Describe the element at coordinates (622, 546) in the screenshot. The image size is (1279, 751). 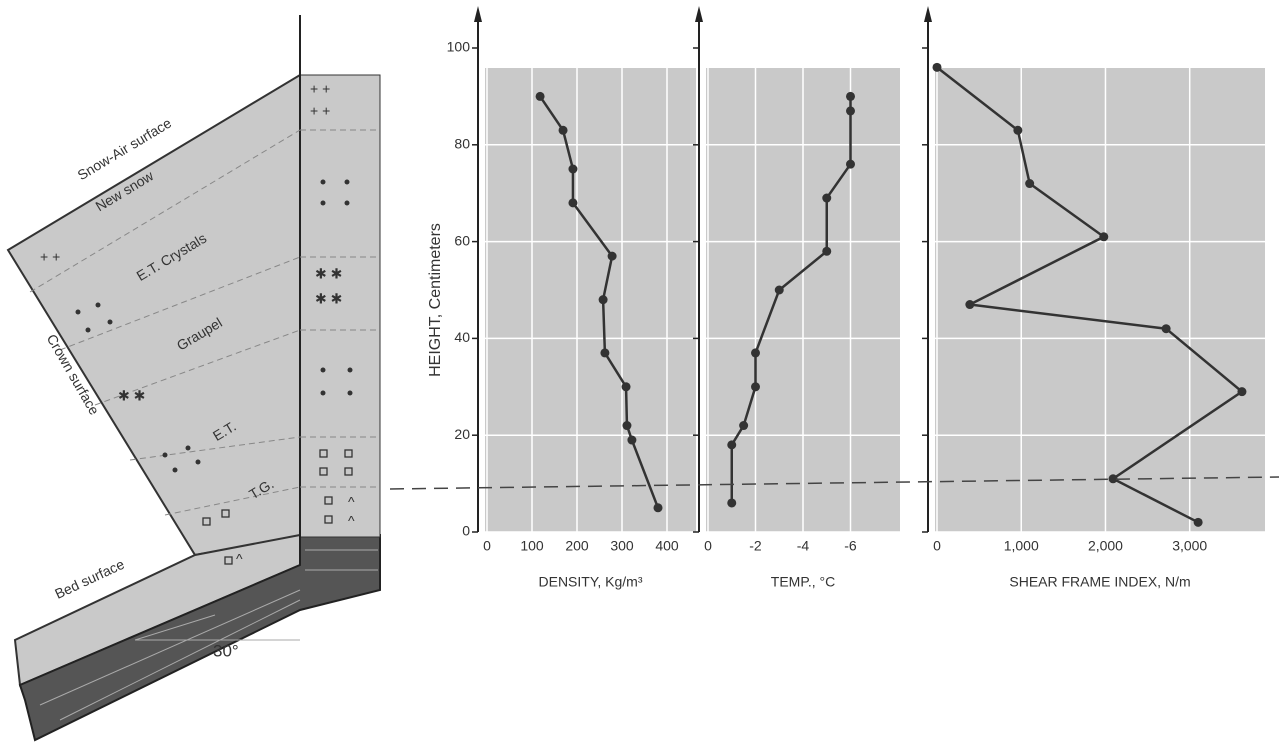
I see `x-tick-label: 300` at that location.